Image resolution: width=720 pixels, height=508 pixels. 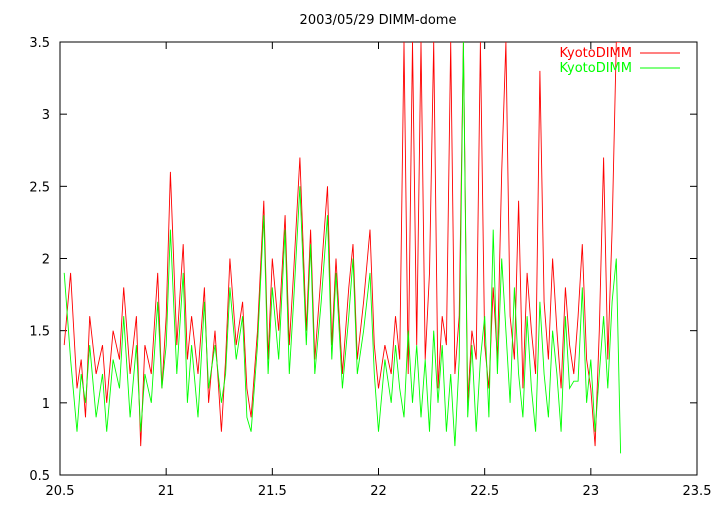 What do you see at coordinates (697, 491) in the screenshot?
I see `x-tick-label: 23.5` at bounding box center [697, 491].